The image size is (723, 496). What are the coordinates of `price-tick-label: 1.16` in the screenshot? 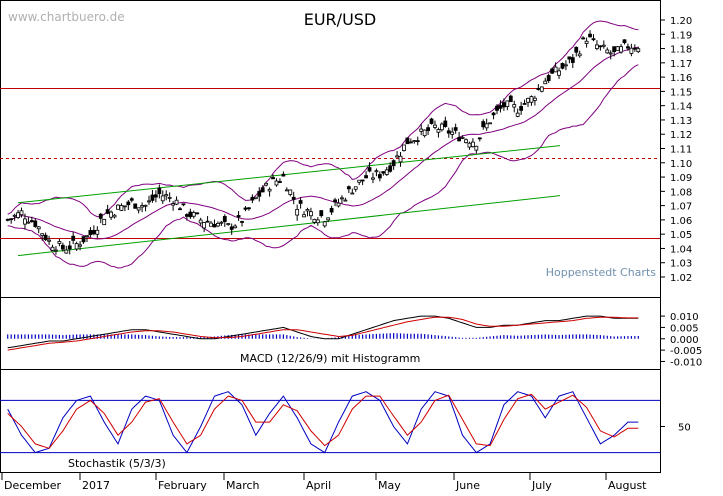 It's located at (681, 78).